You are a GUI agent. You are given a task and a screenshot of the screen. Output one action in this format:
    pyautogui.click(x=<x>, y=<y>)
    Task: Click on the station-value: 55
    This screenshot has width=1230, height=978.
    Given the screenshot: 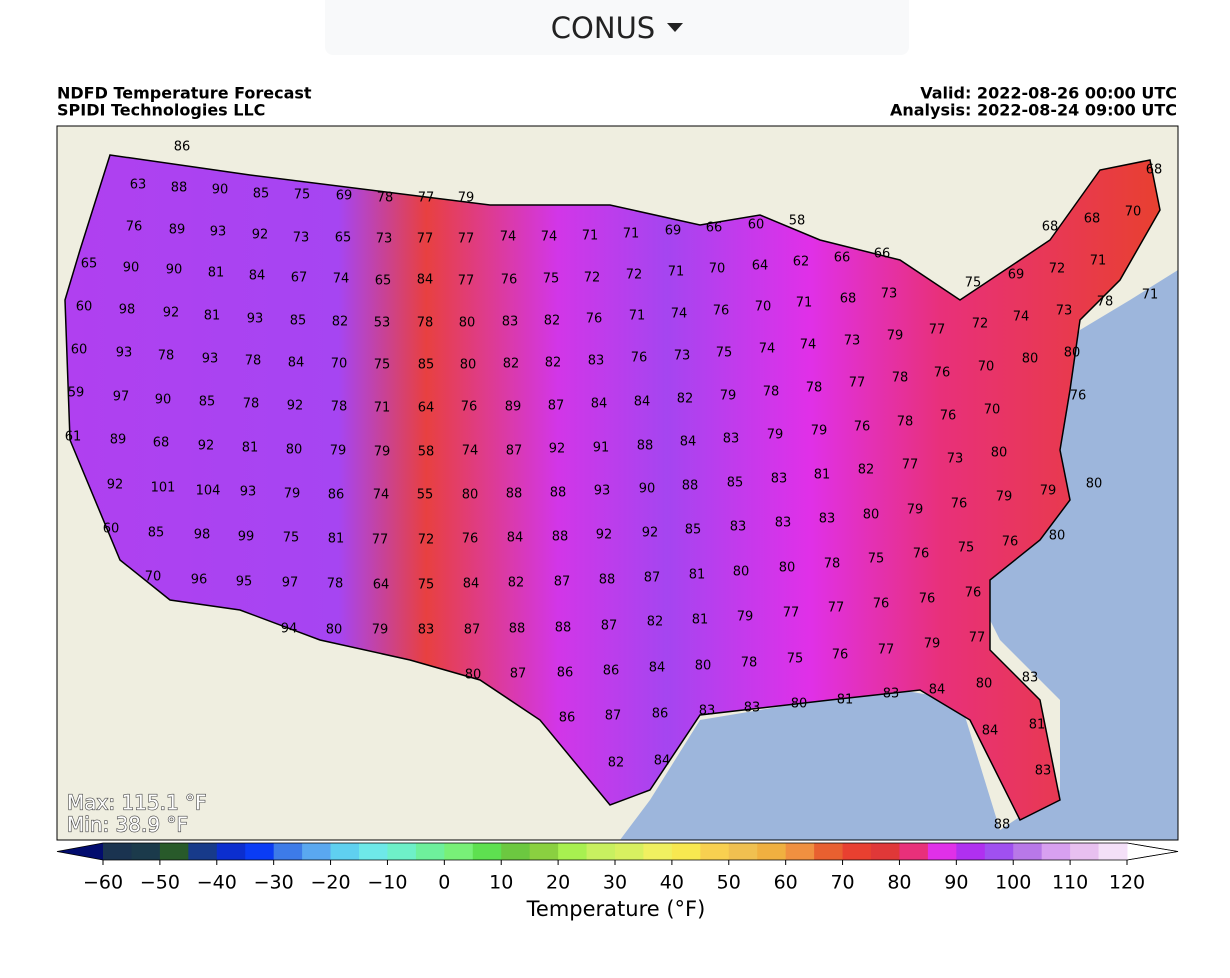 What is the action you would take?
    pyautogui.click(x=425, y=495)
    